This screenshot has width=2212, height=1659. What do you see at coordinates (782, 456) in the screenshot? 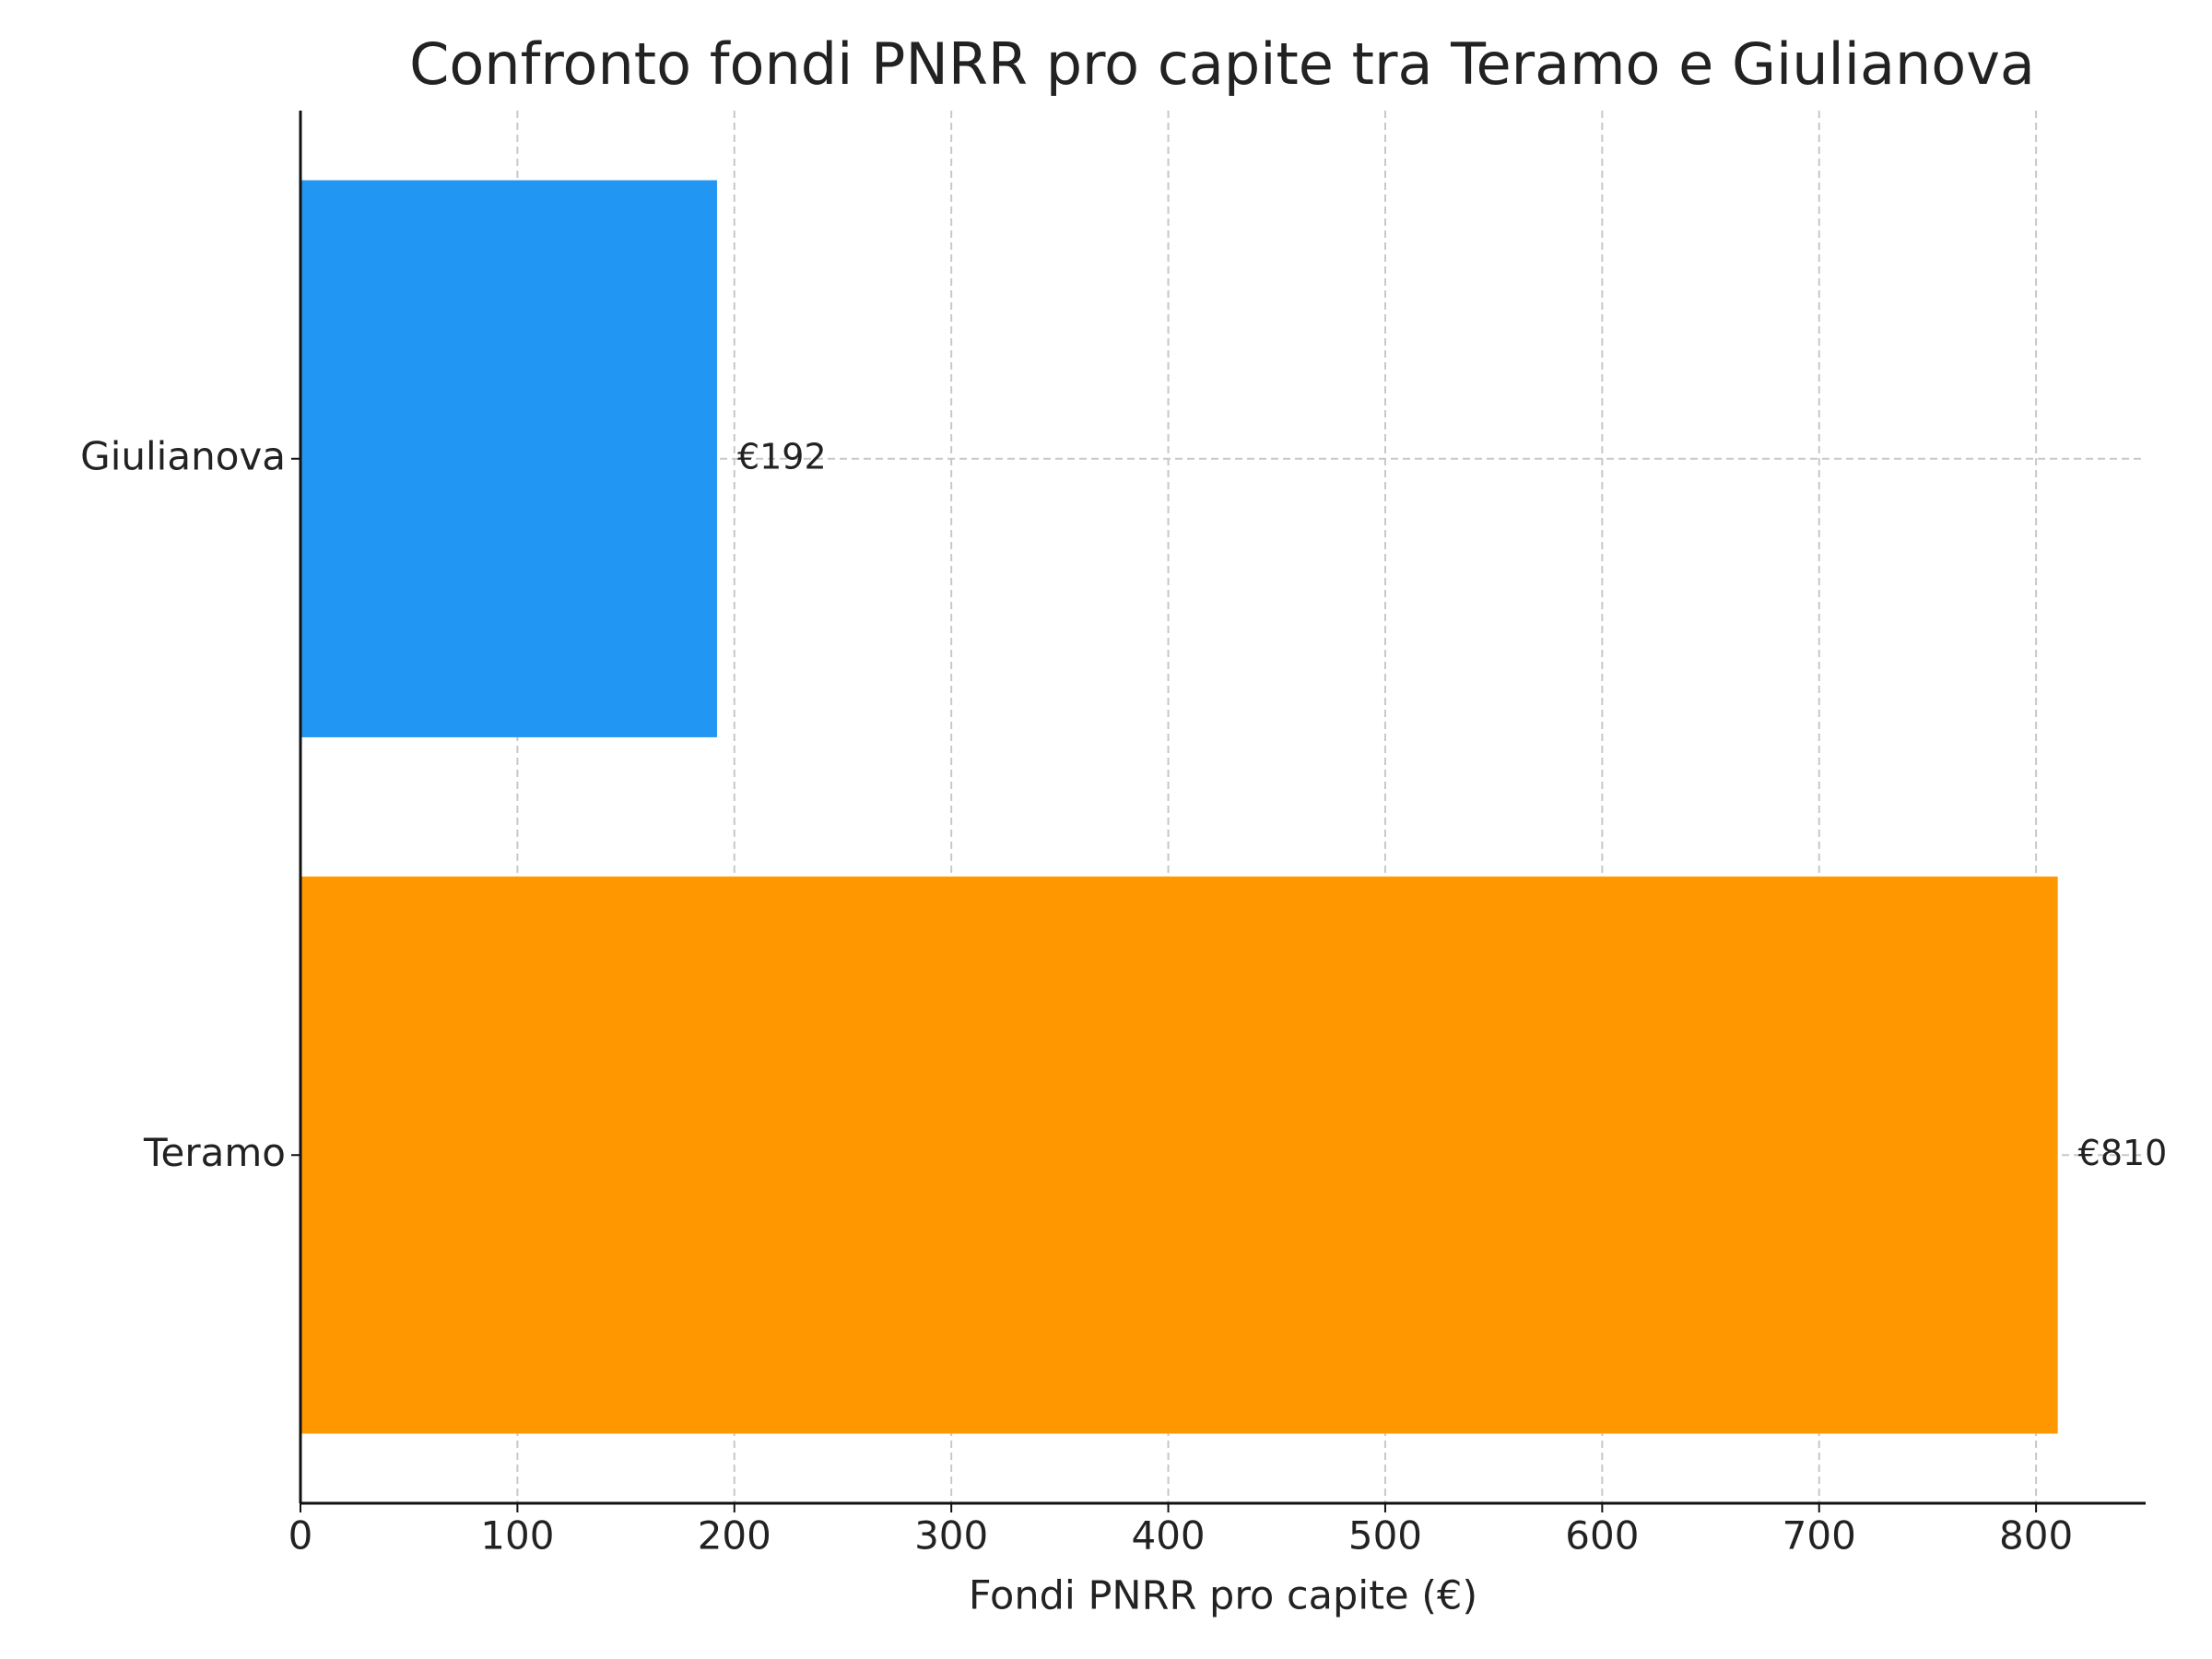
I see `value-label: €192` at bounding box center [782, 456].